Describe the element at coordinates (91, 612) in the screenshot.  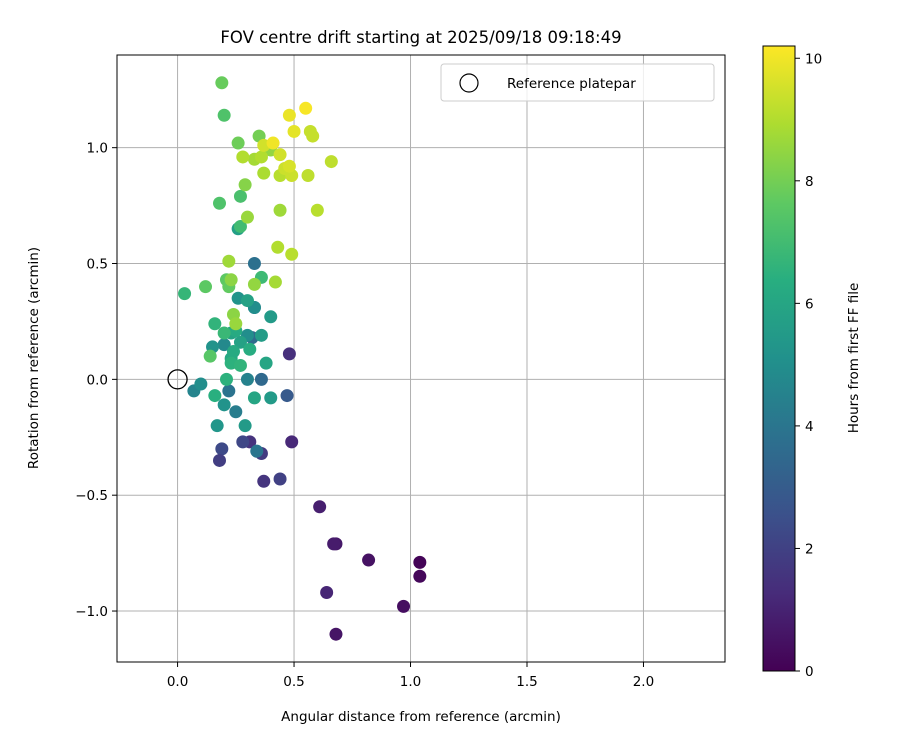
I see `y-tick-label: −1.0` at that location.